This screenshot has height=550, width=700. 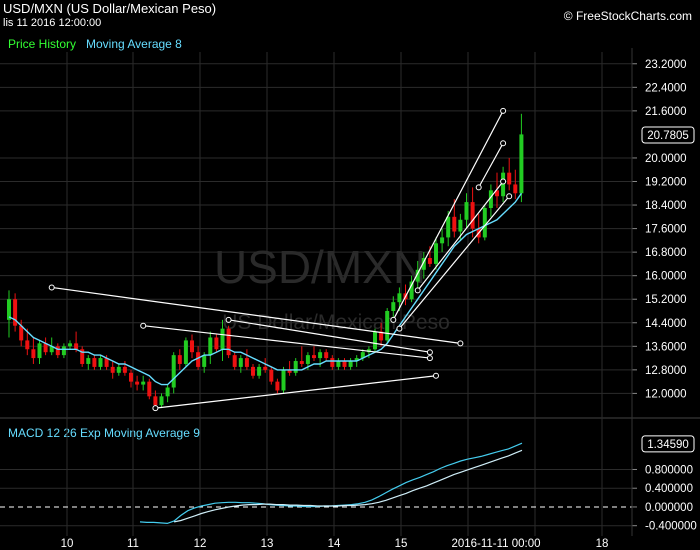 I want to click on macd-signal-line, so click(x=348, y=486).